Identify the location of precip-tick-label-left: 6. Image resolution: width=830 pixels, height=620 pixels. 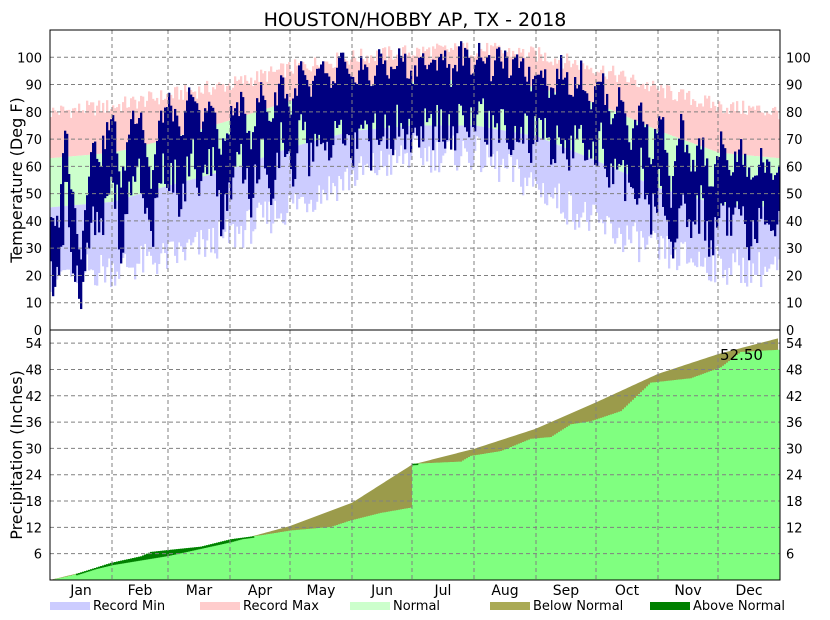
(38, 555).